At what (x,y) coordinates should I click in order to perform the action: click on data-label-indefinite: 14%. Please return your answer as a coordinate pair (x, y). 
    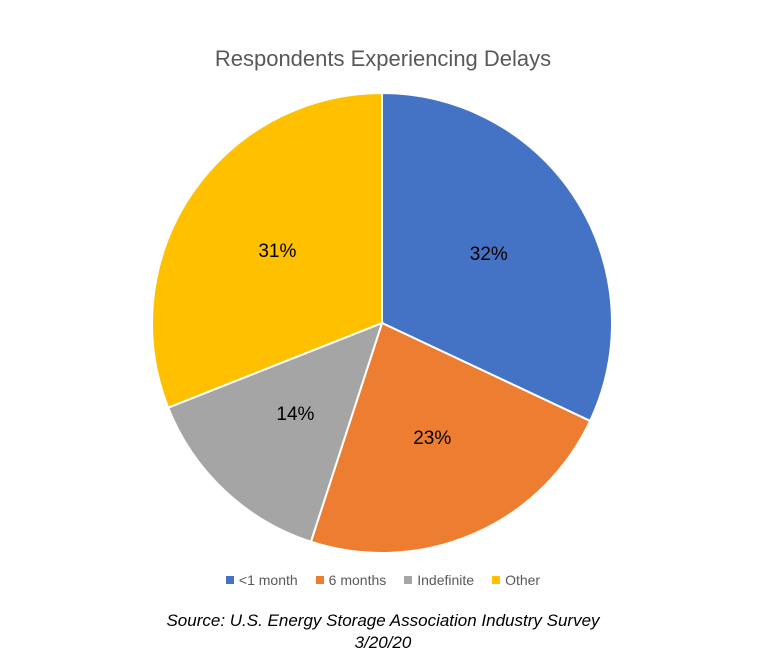
    Looking at the image, I should click on (295, 414).